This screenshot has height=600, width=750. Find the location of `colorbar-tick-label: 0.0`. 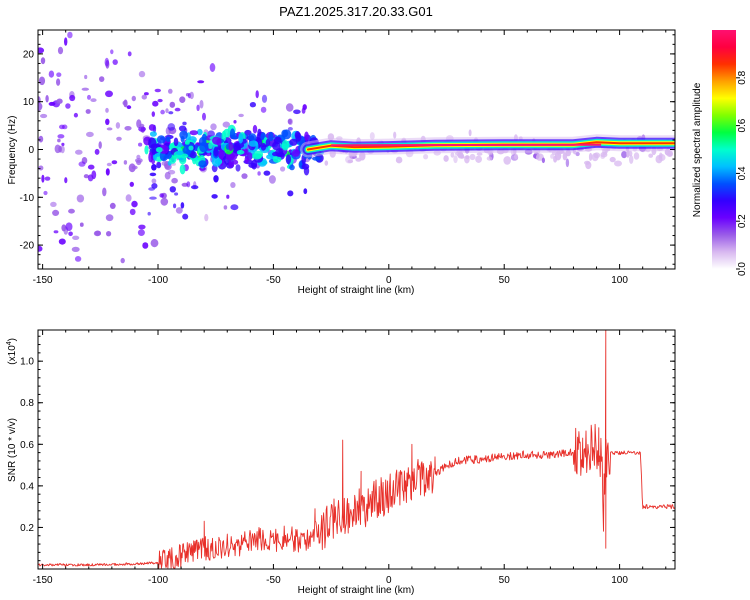

colorbar-tick-label: 0.0 is located at coordinates (742, 269).